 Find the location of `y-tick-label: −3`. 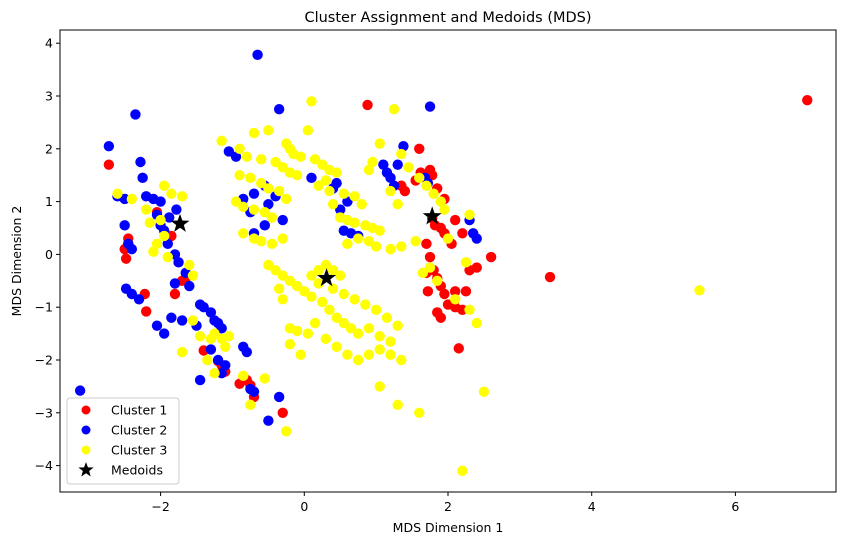

y-tick-label: −3 is located at coordinates (44, 412).